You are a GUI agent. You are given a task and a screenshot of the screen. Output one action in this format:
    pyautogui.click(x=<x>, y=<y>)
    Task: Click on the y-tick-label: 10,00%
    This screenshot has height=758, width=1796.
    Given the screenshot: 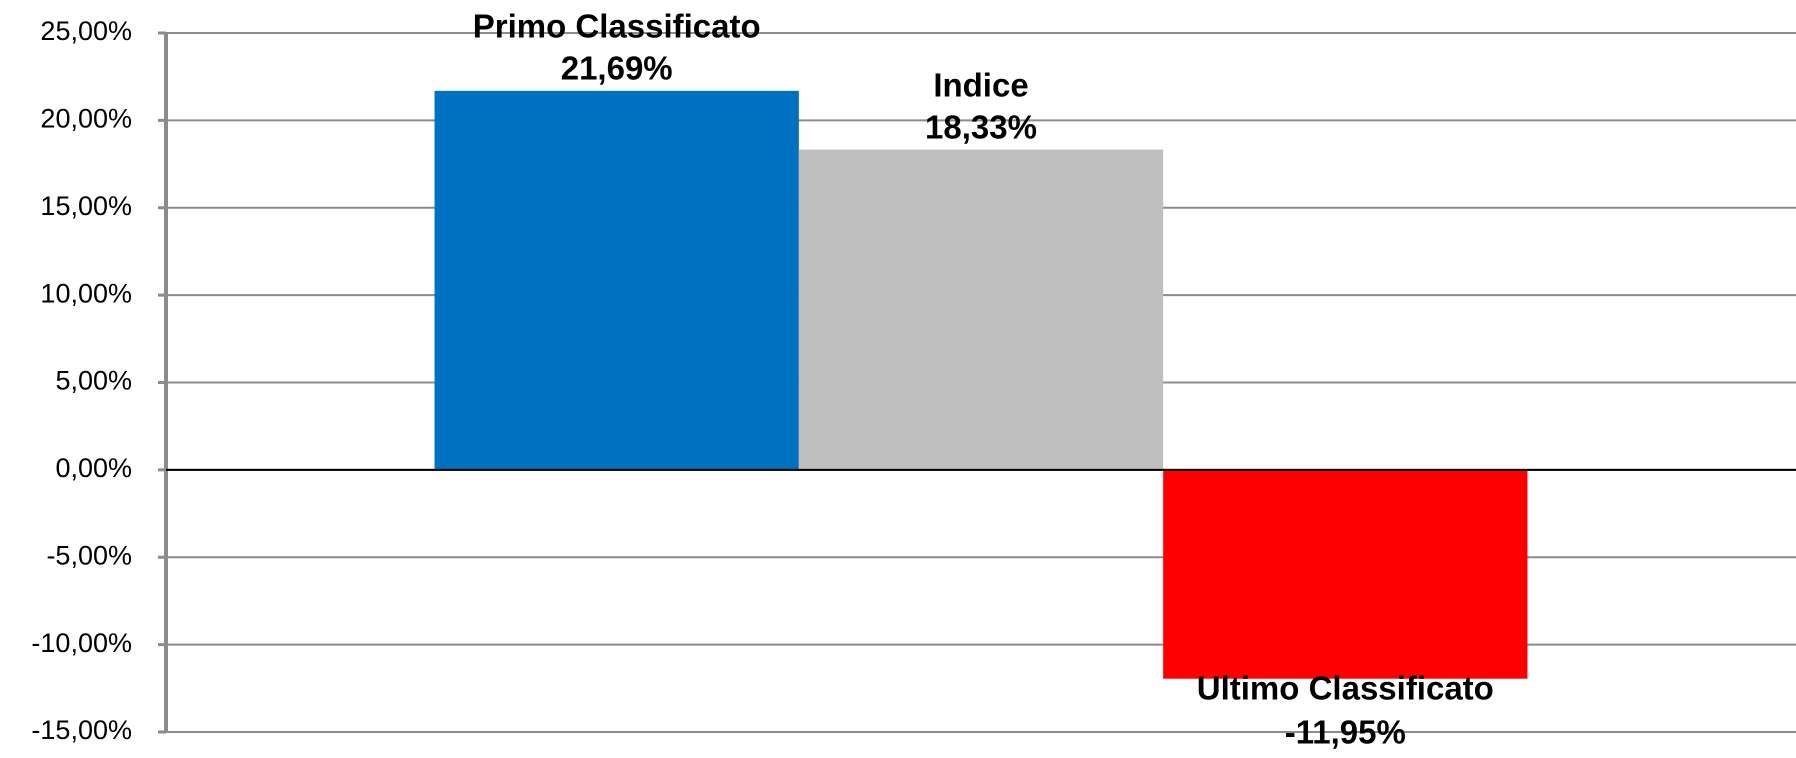 What is the action you would take?
    pyautogui.click(x=86, y=293)
    